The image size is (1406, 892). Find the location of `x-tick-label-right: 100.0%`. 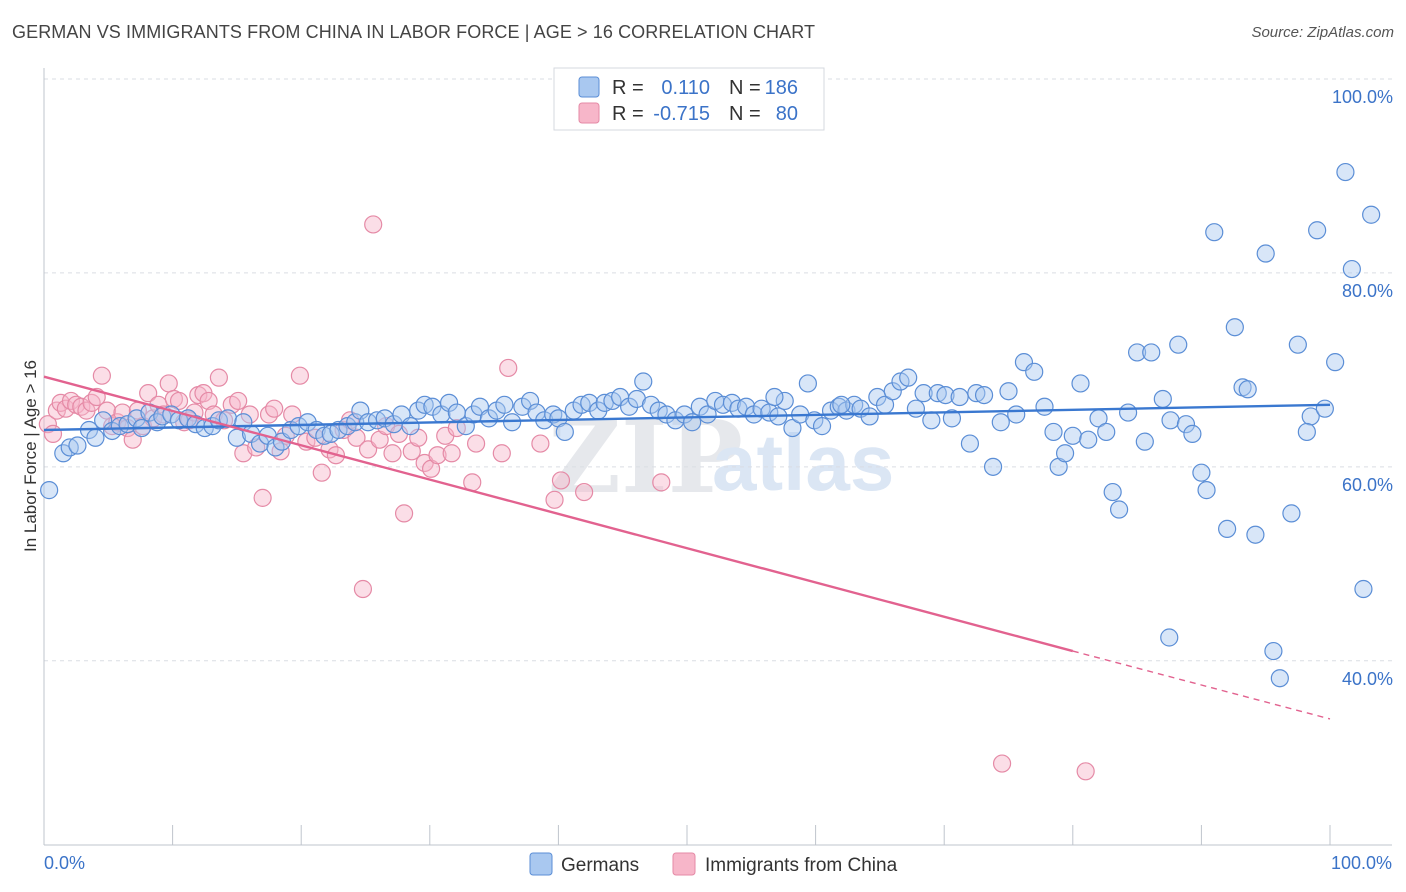

x-tick-label-right: 100.0% is located at coordinates (1361, 863).